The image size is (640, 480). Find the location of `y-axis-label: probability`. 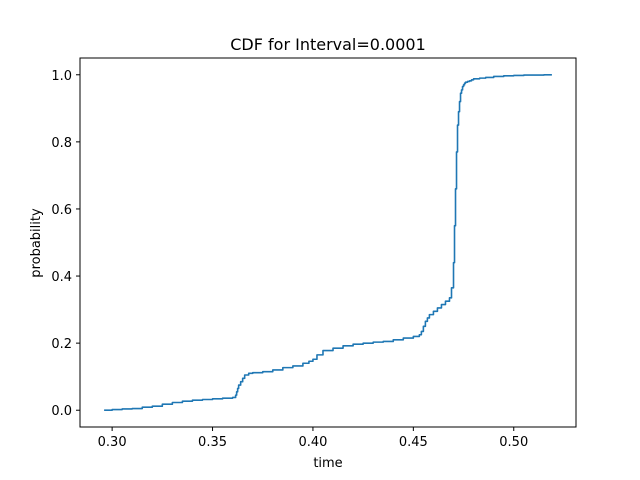

y-axis-label: probability is located at coordinates (36, 243).